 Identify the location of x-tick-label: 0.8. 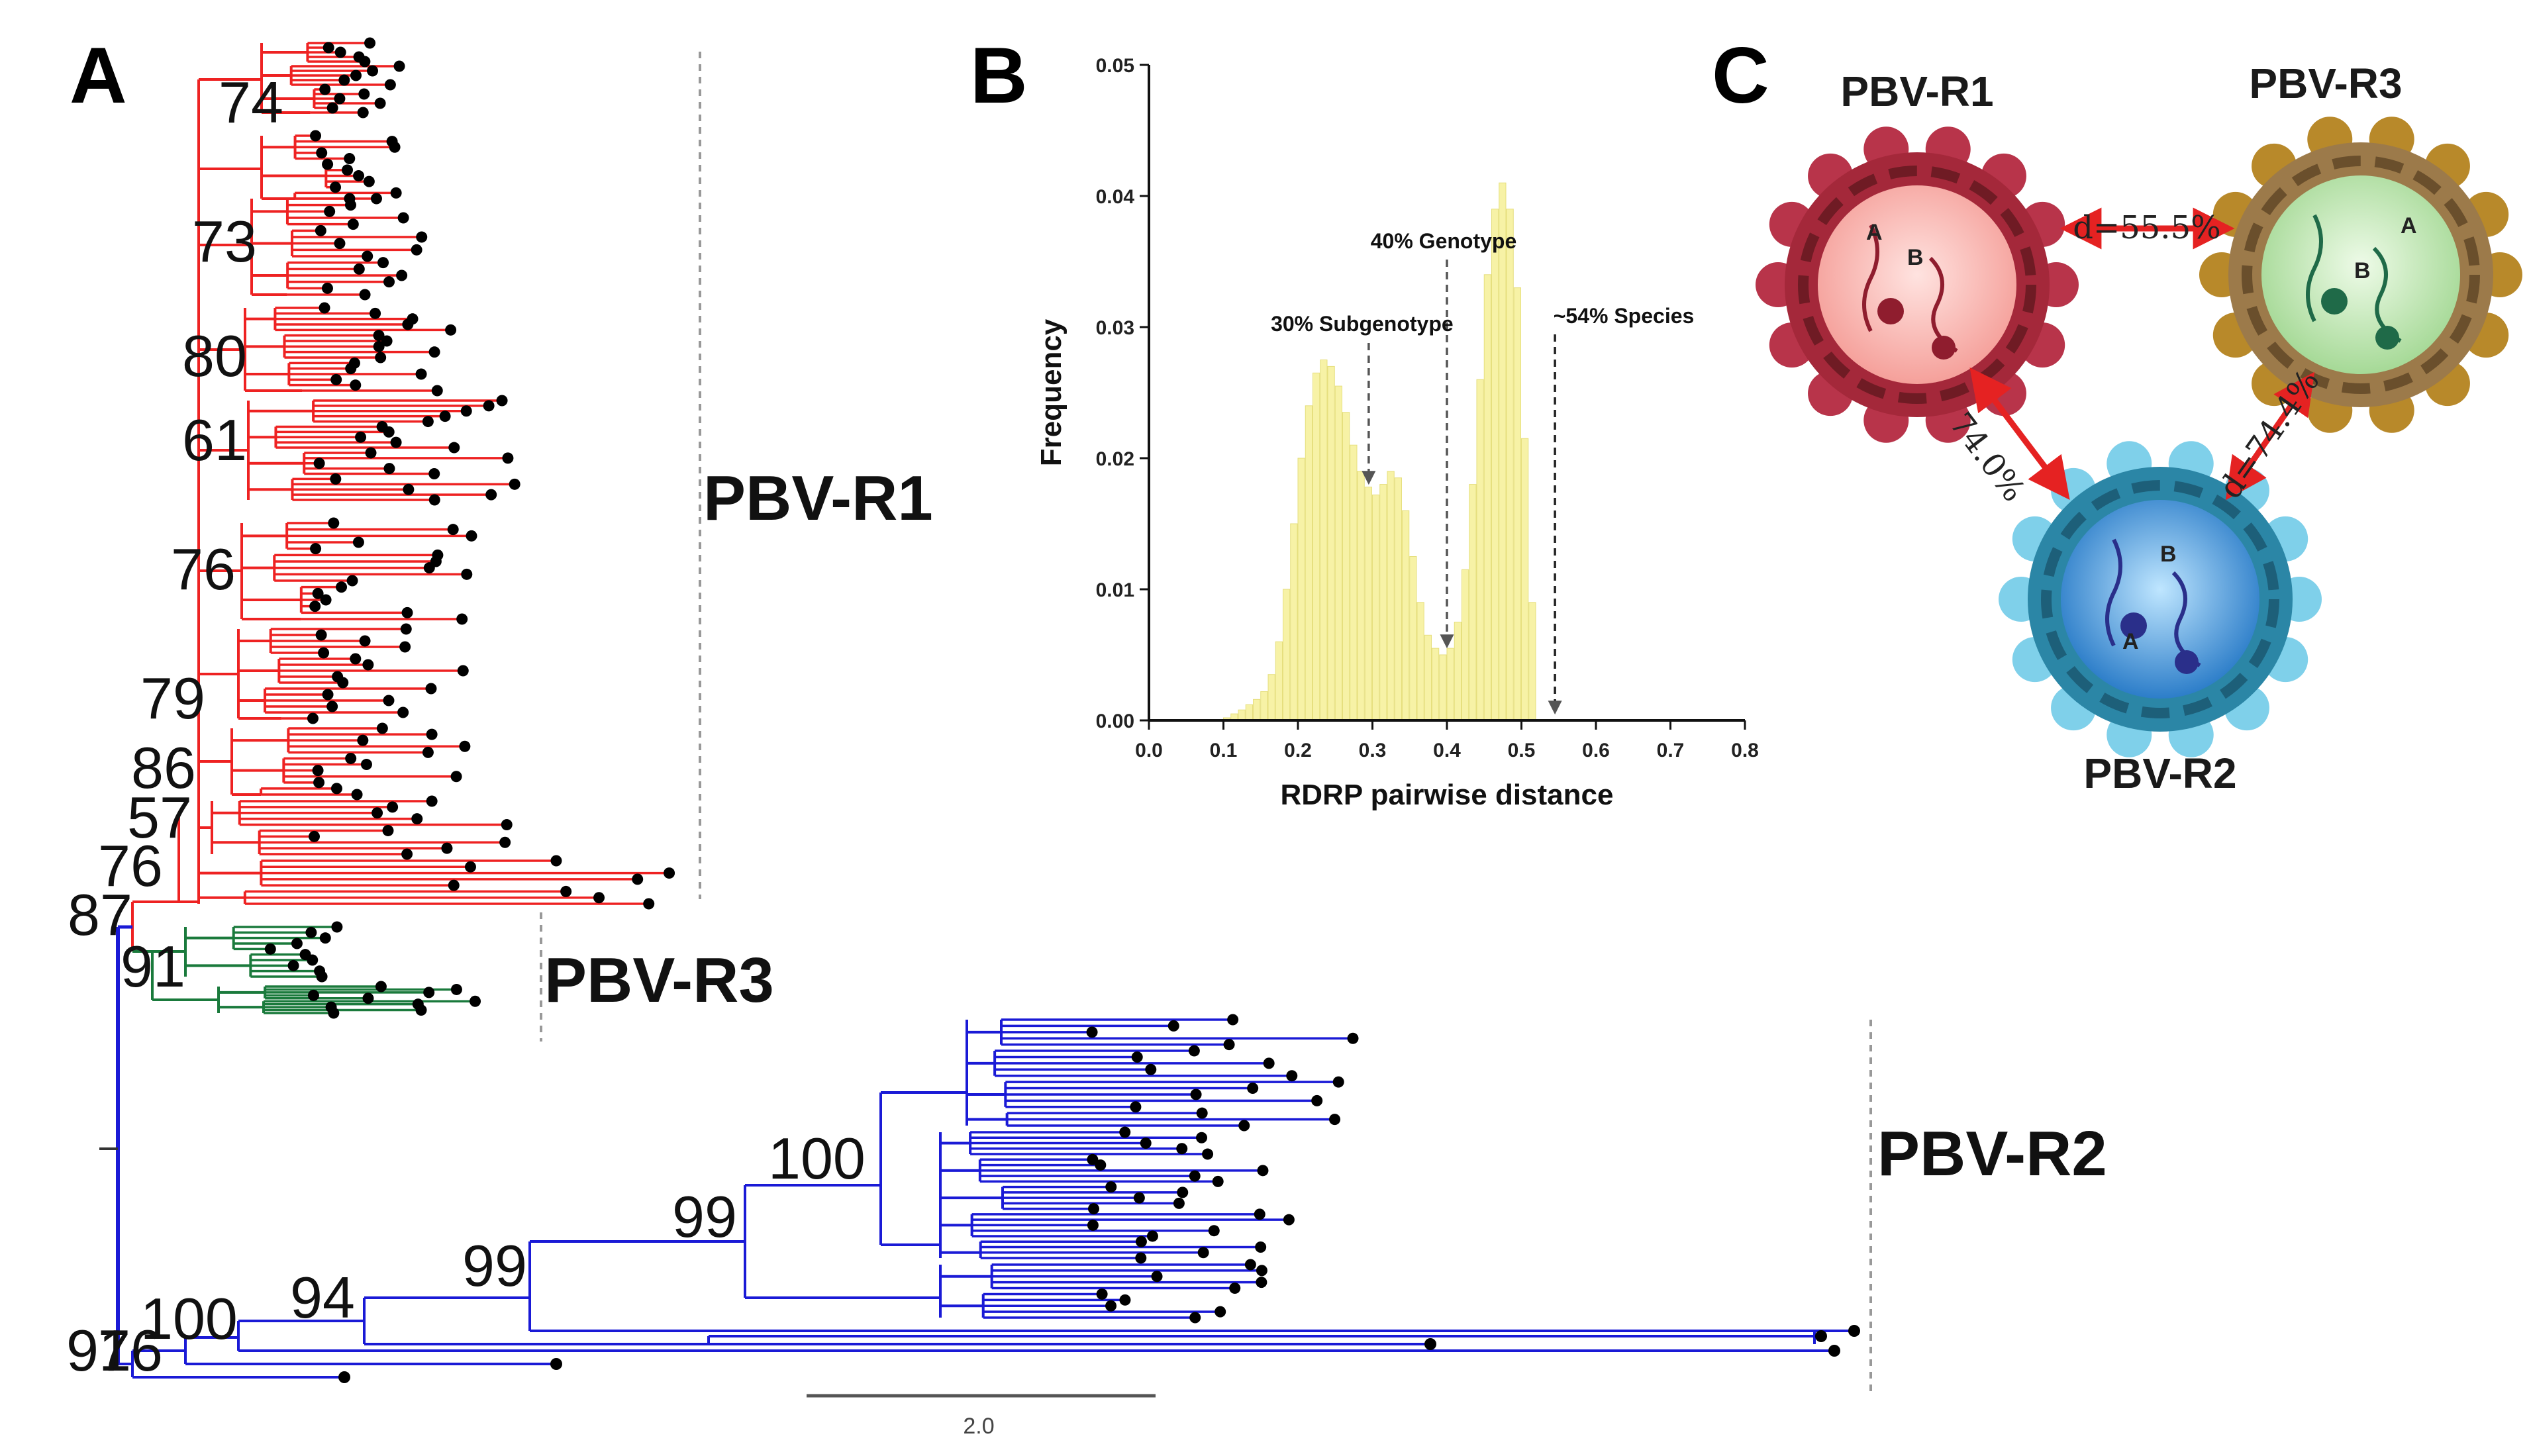
(1745, 750).